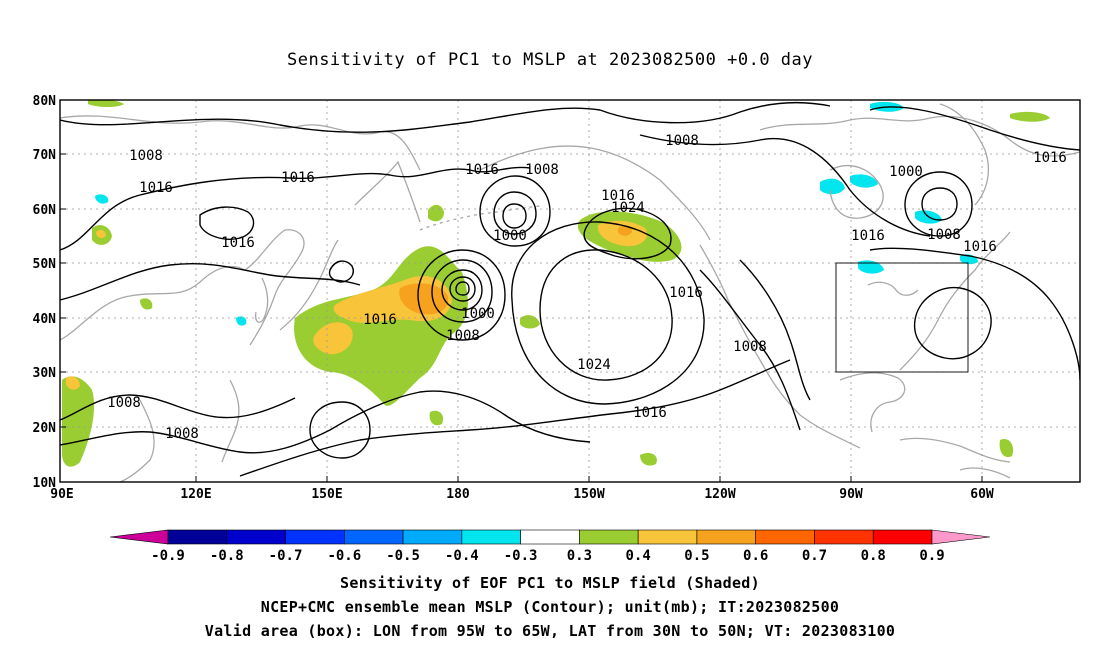 The height and width of the screenshot is (650, 1100). What do you see at coordinates (595, 193) in the screenshot?
I see `coast-alaska` at bounding box center [595, 193].